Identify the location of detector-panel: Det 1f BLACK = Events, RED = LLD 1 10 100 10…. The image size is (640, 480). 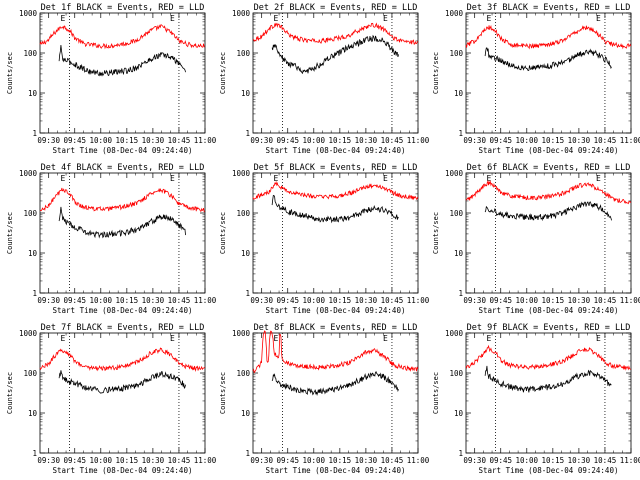
(108, 80).